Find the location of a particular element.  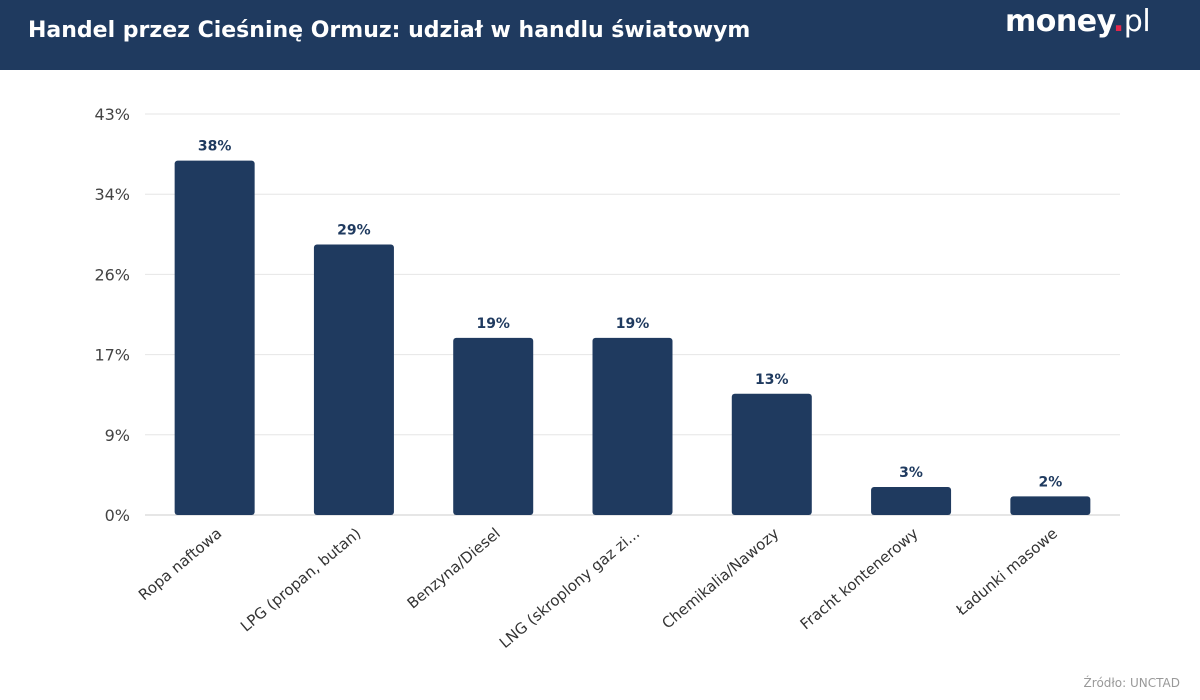

y-tick-label: 26% is located at coordinates (112, 274).